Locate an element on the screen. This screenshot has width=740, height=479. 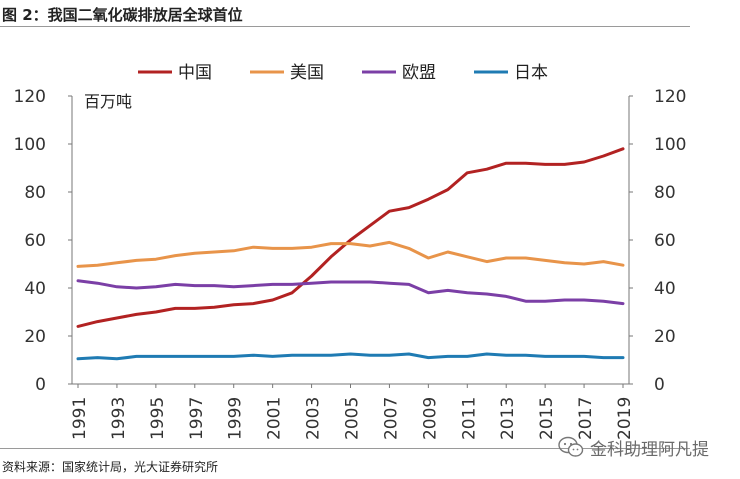
source-divider is located at coordinates (345, 448).